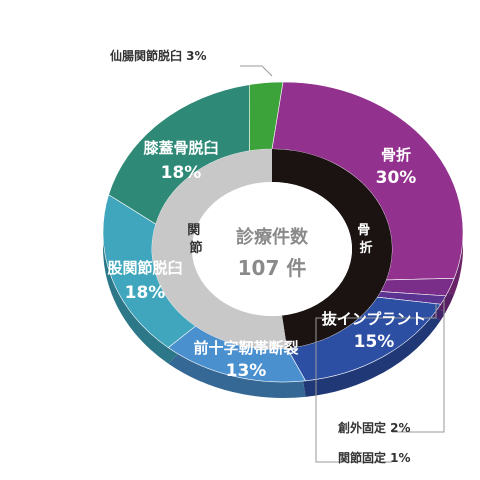  I want to click on inner-label-joint: 関 節, so click(196, 239).